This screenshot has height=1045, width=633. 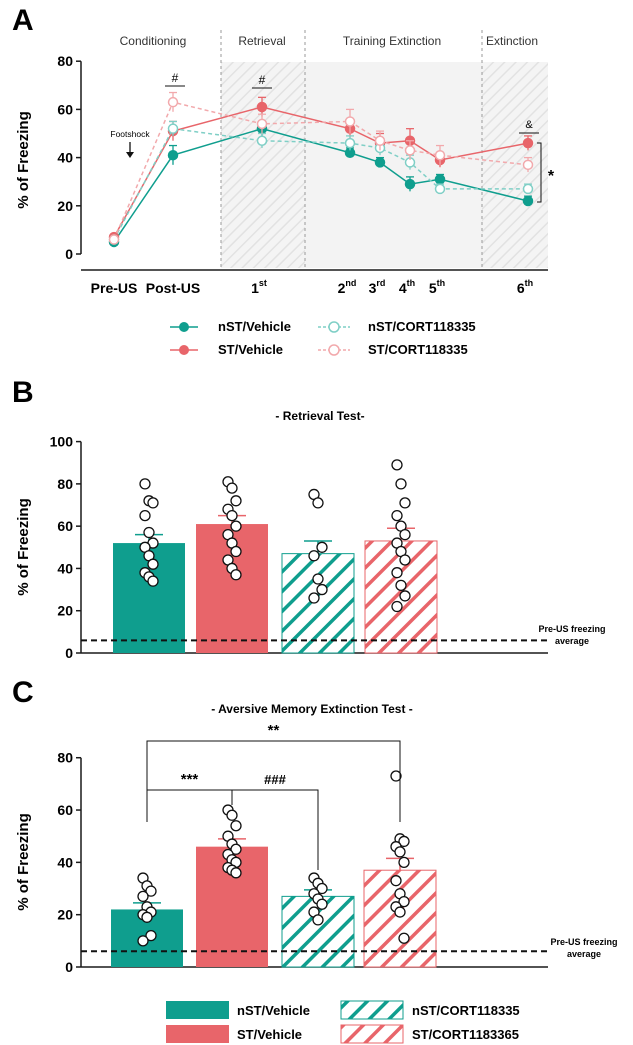 I want to click on panel-c-ref-label-line2: average, so click(x=584, y=954).